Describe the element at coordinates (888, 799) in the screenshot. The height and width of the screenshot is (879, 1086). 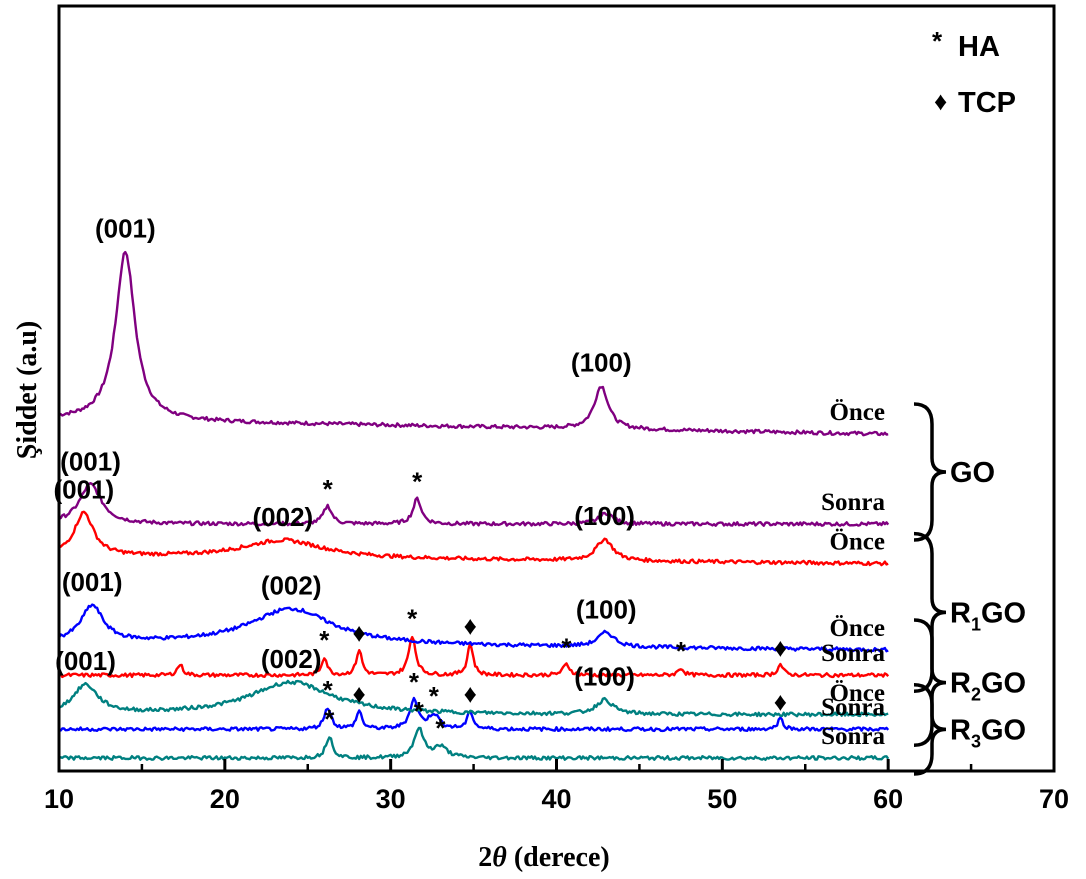
I see `x-tick-label-5: 60` at that location.